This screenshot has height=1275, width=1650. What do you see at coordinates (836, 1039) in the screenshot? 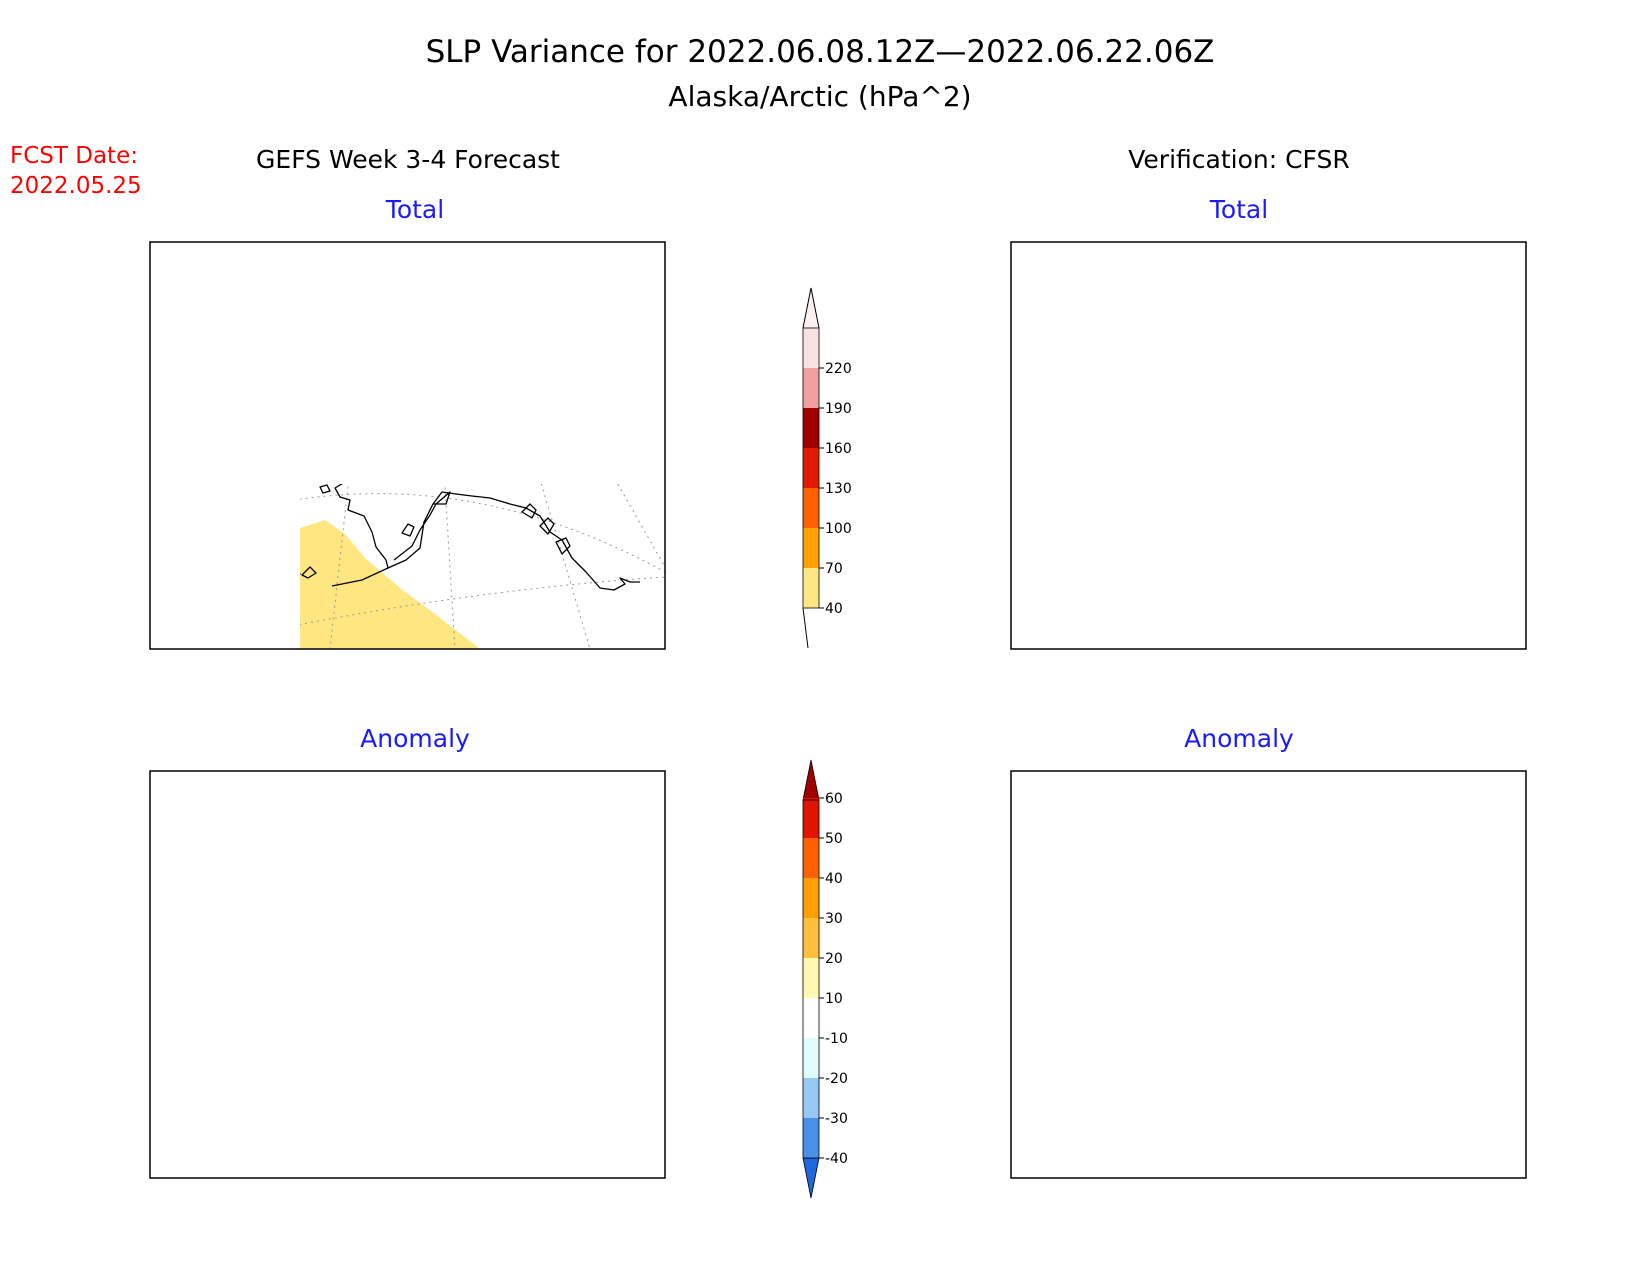
I see `anomaly-colorbar-tick-label: -10` at bounding box center [836, 1039].